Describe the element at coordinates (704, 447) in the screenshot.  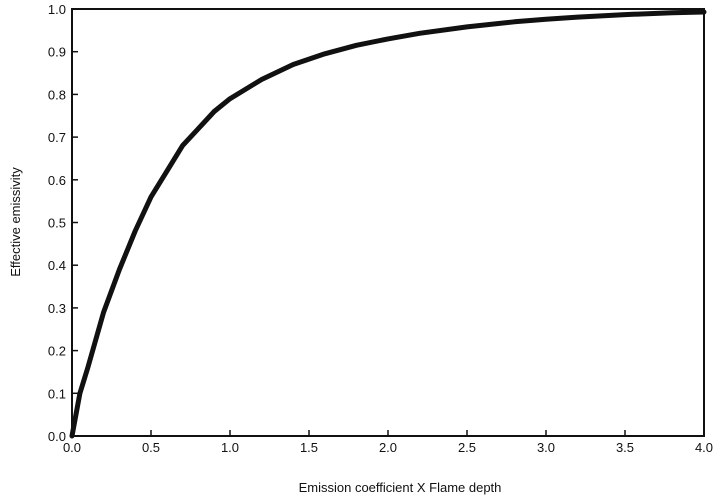
I see `x-tick-label: 4.0` at that location.